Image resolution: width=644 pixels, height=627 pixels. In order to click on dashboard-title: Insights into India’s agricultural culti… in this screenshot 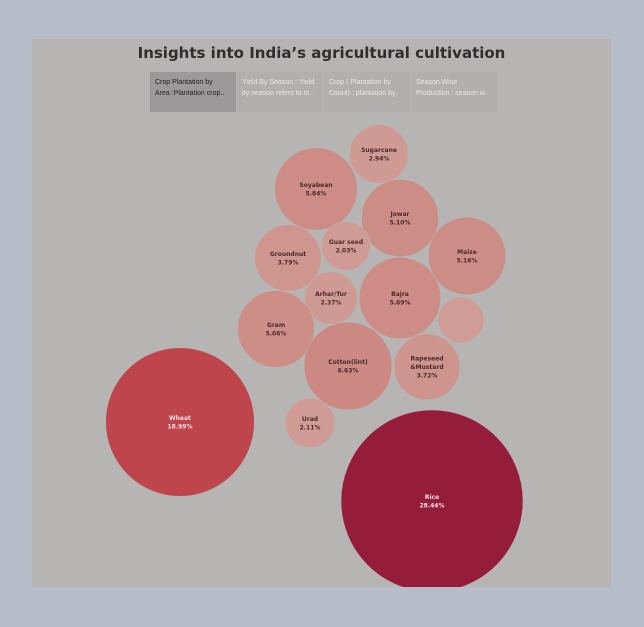, I will do `click(321, 53)`.